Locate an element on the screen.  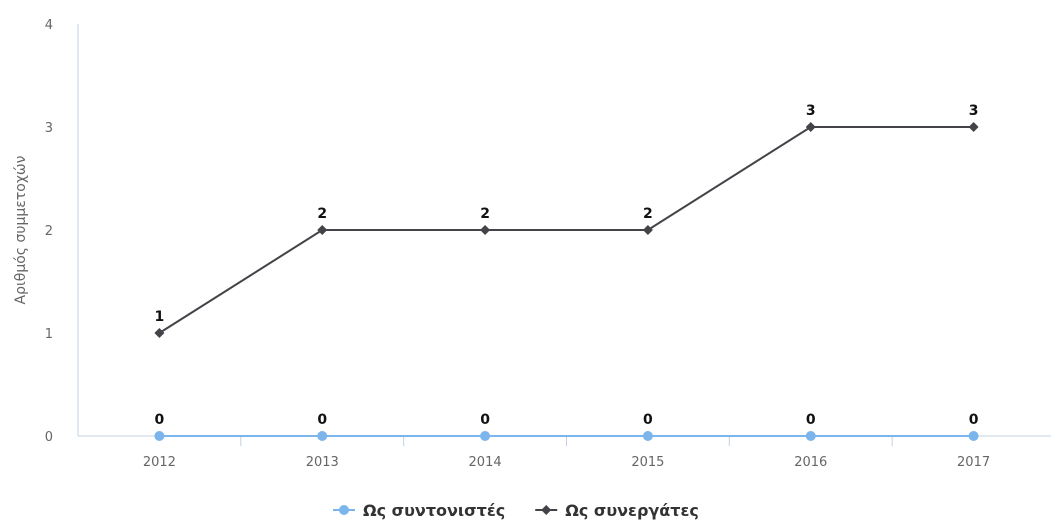
legend-item-2: Ως συνεργάτες is located at coordinates (617, 510).